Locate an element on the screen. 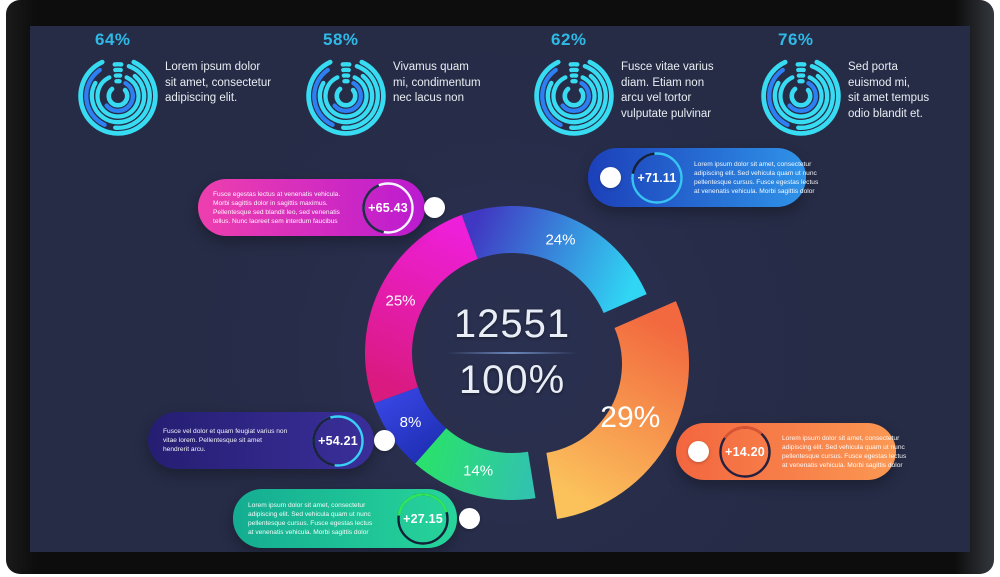 Image resolution: width=1000 pixels, height=577 pixels. value-ring: +71.11 is located at coordinates (657, 178).